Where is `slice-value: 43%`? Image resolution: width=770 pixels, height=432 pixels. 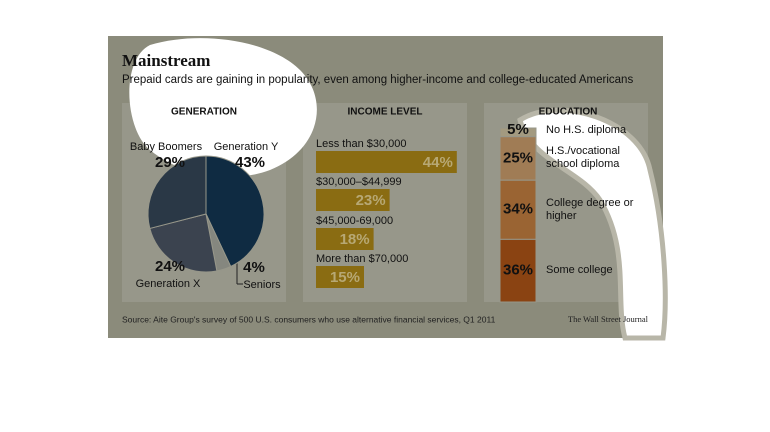
slice-value: 43% is located at coordinates (250, 162).